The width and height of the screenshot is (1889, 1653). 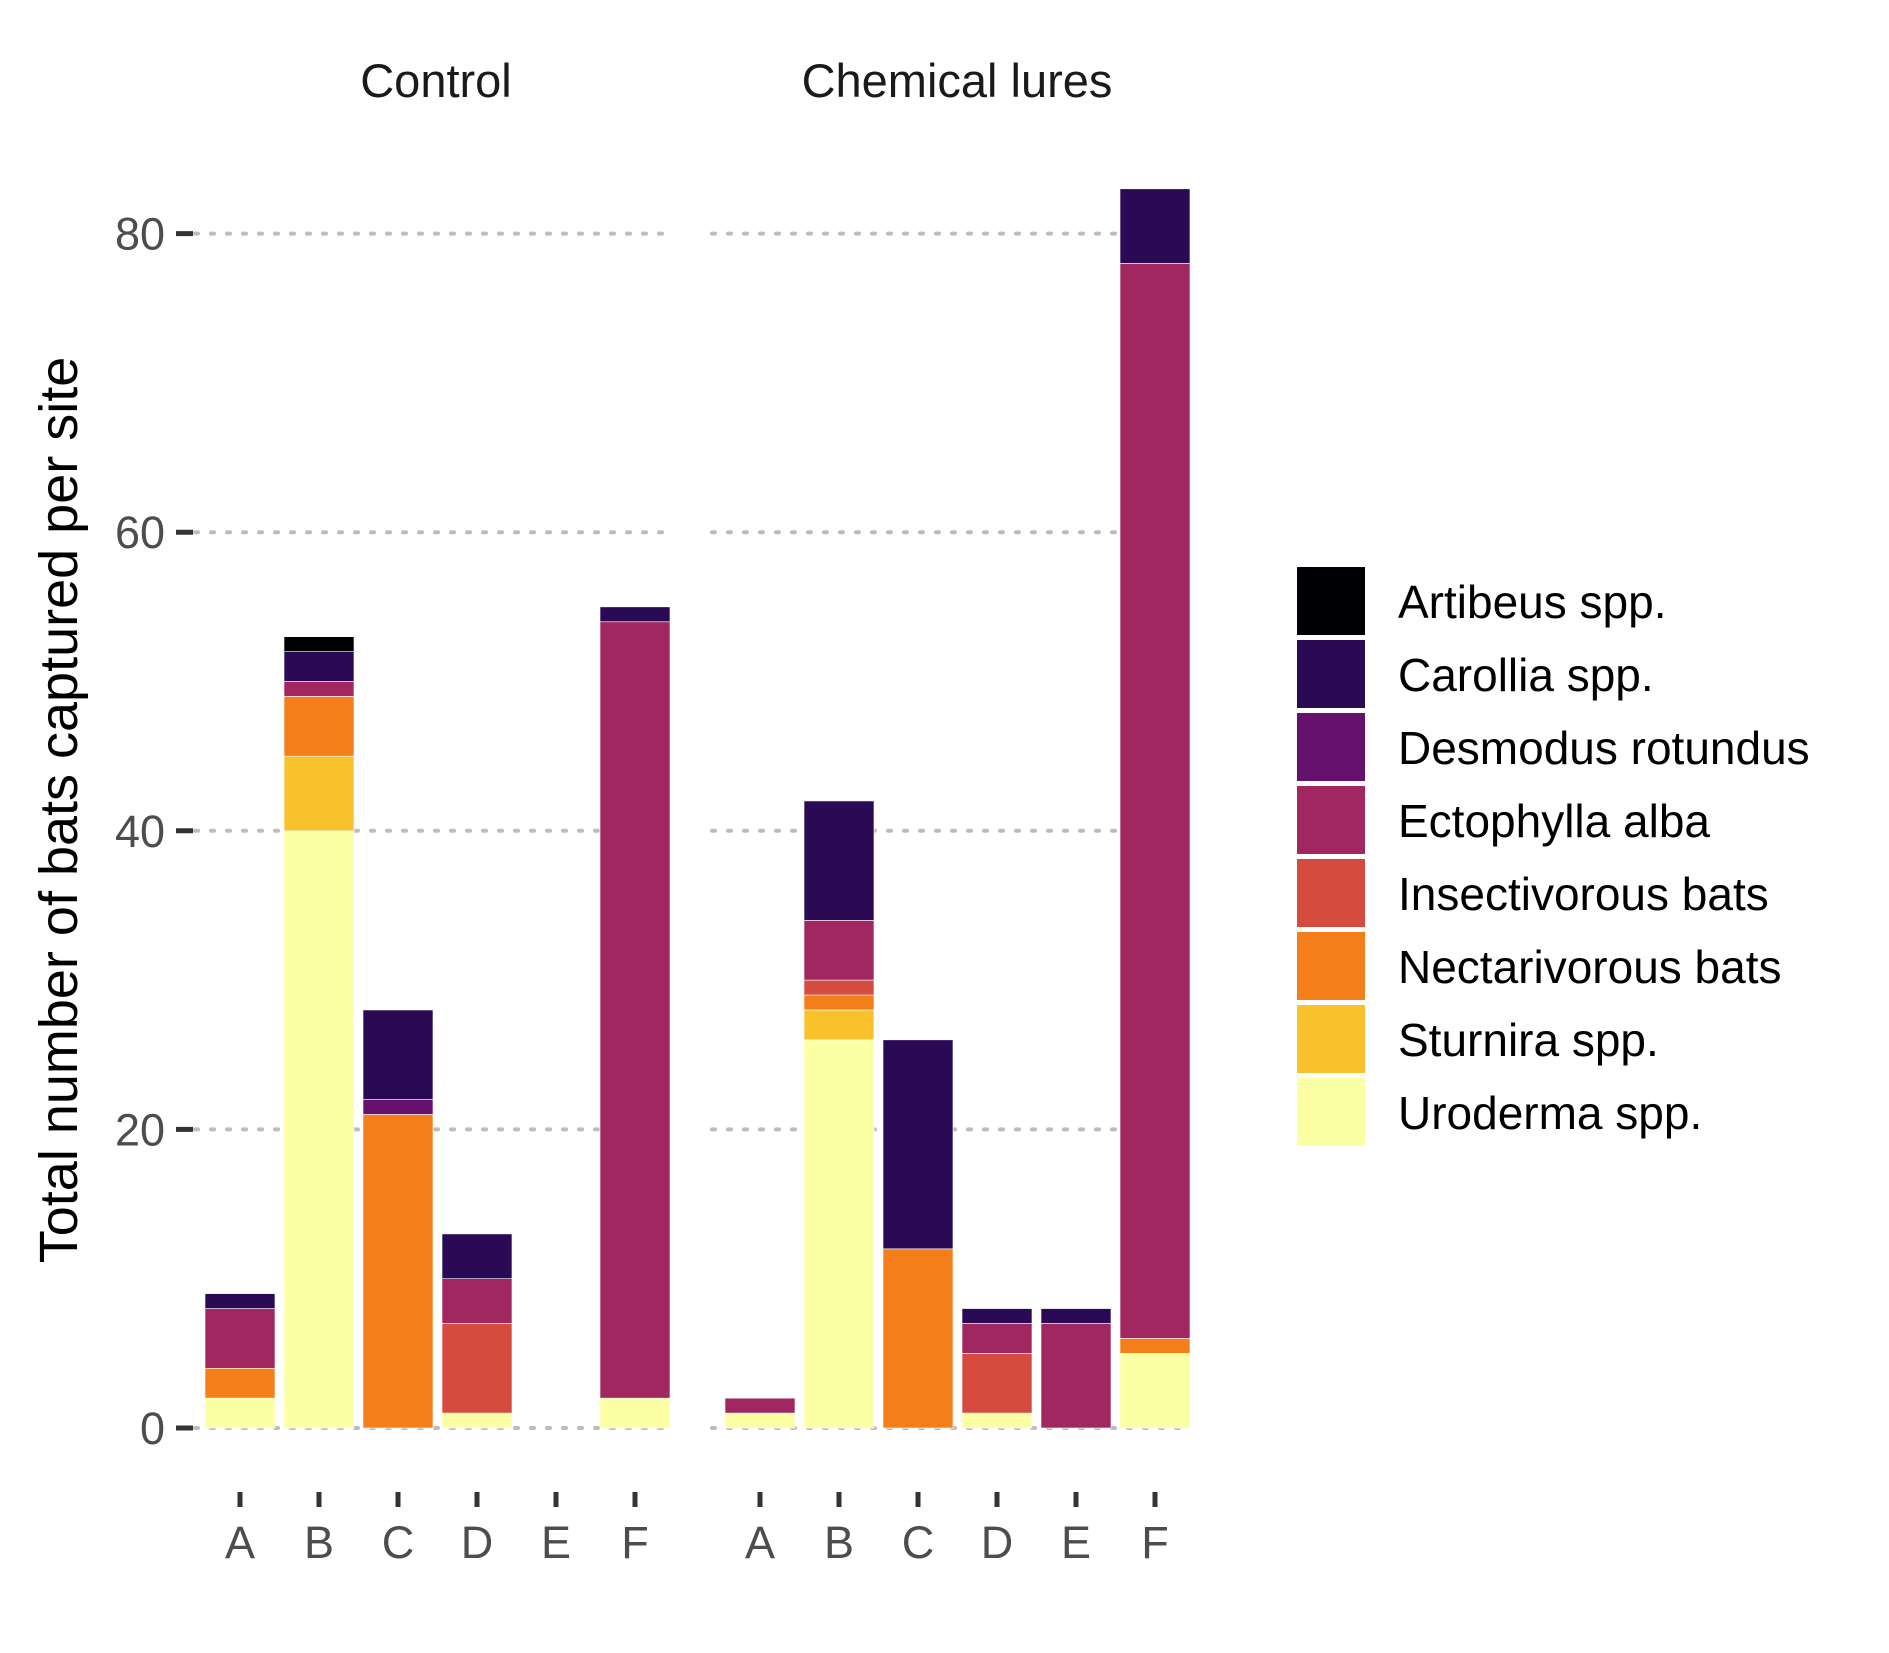 I want to click on y-tick-label: 40, so click(x=140, y=831).